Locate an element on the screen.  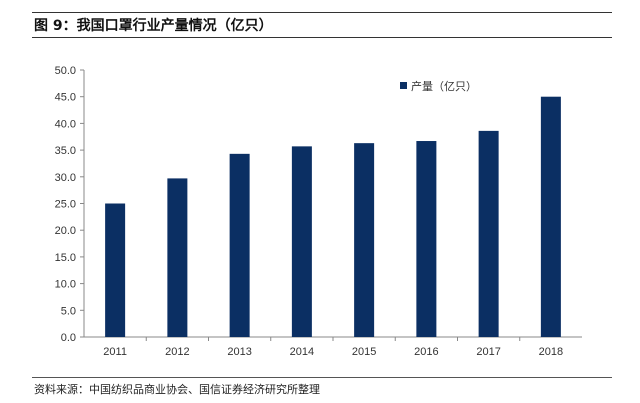
x-tick-label: 2015 is located at coordinates (364, 352).